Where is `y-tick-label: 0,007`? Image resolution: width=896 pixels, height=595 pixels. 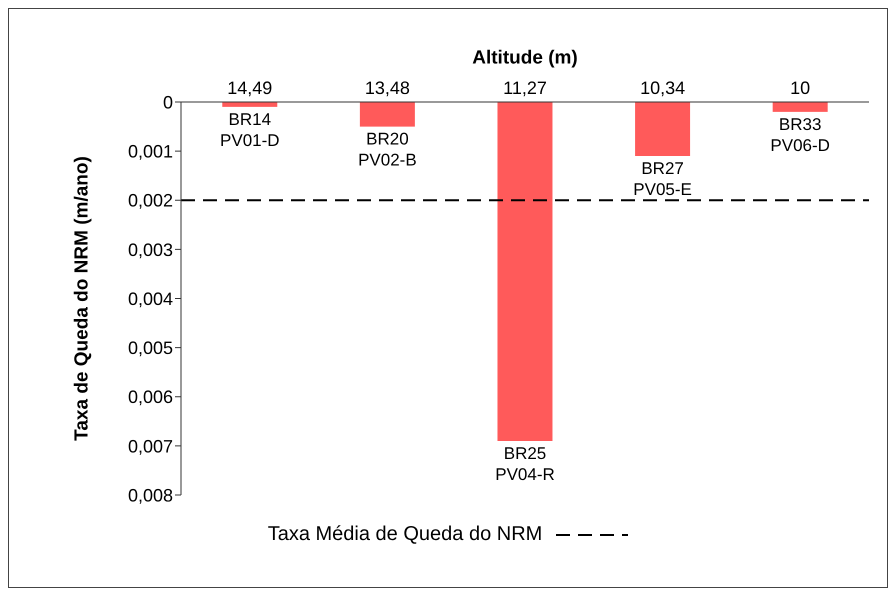
y-tick-label: 0,007 is located at coordinates (150, 446).